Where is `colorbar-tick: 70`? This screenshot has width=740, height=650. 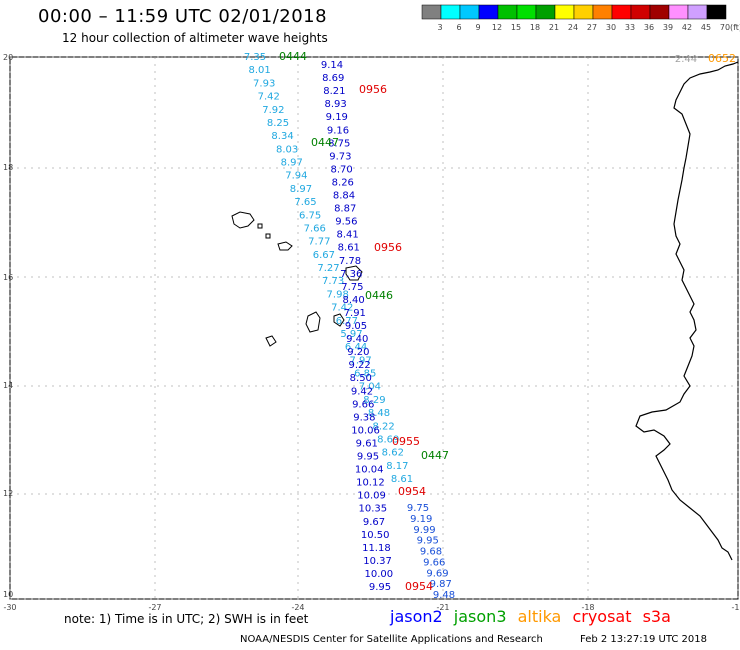 colorbar-tick: 70 is located at coordinates (725, 27).